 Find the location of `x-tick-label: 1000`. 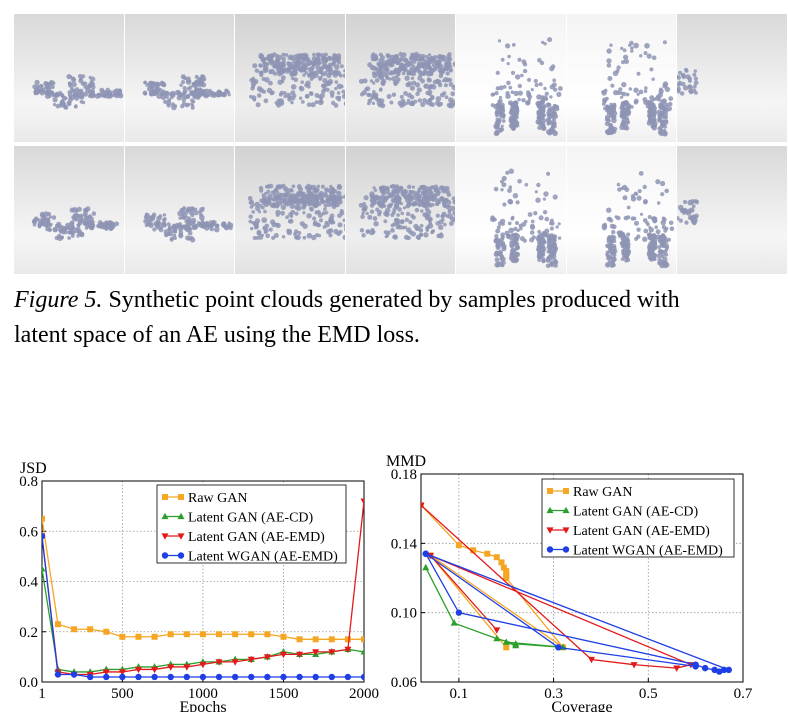

x-tick-label: 1000 is located at coordinates (203, 694).